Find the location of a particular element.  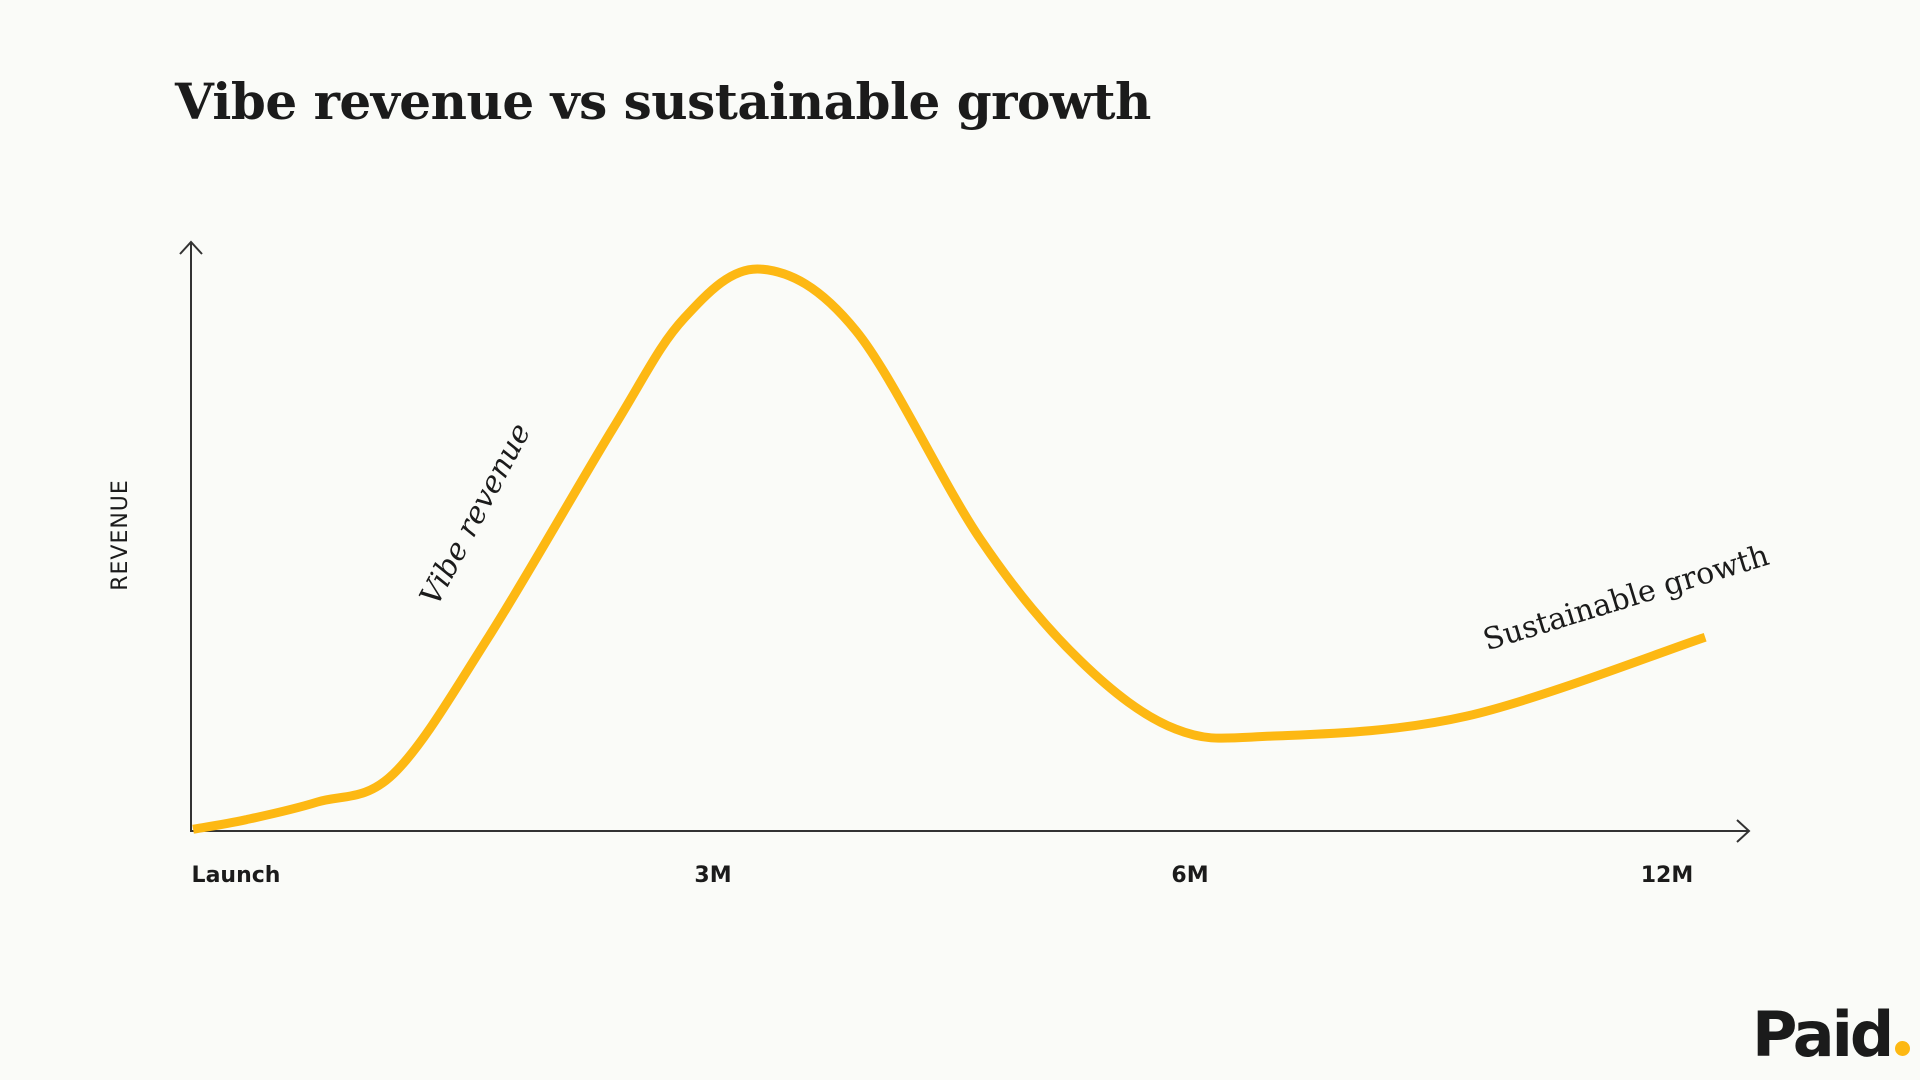

x-tick-label: 6M is located at coordinates (1189, 875).